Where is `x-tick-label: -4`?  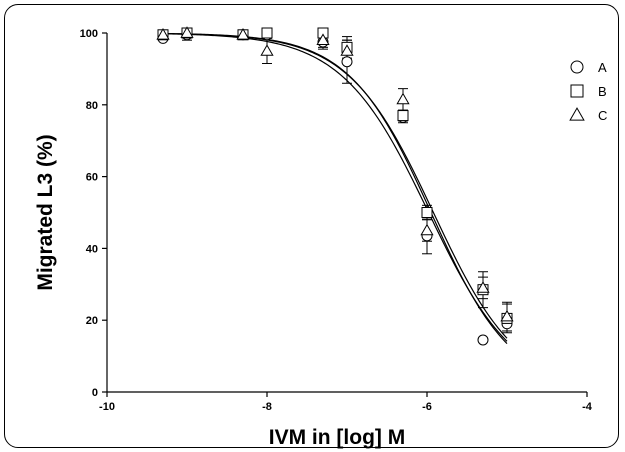
x-tick-label: -4 is located at coordinates (587, 407).